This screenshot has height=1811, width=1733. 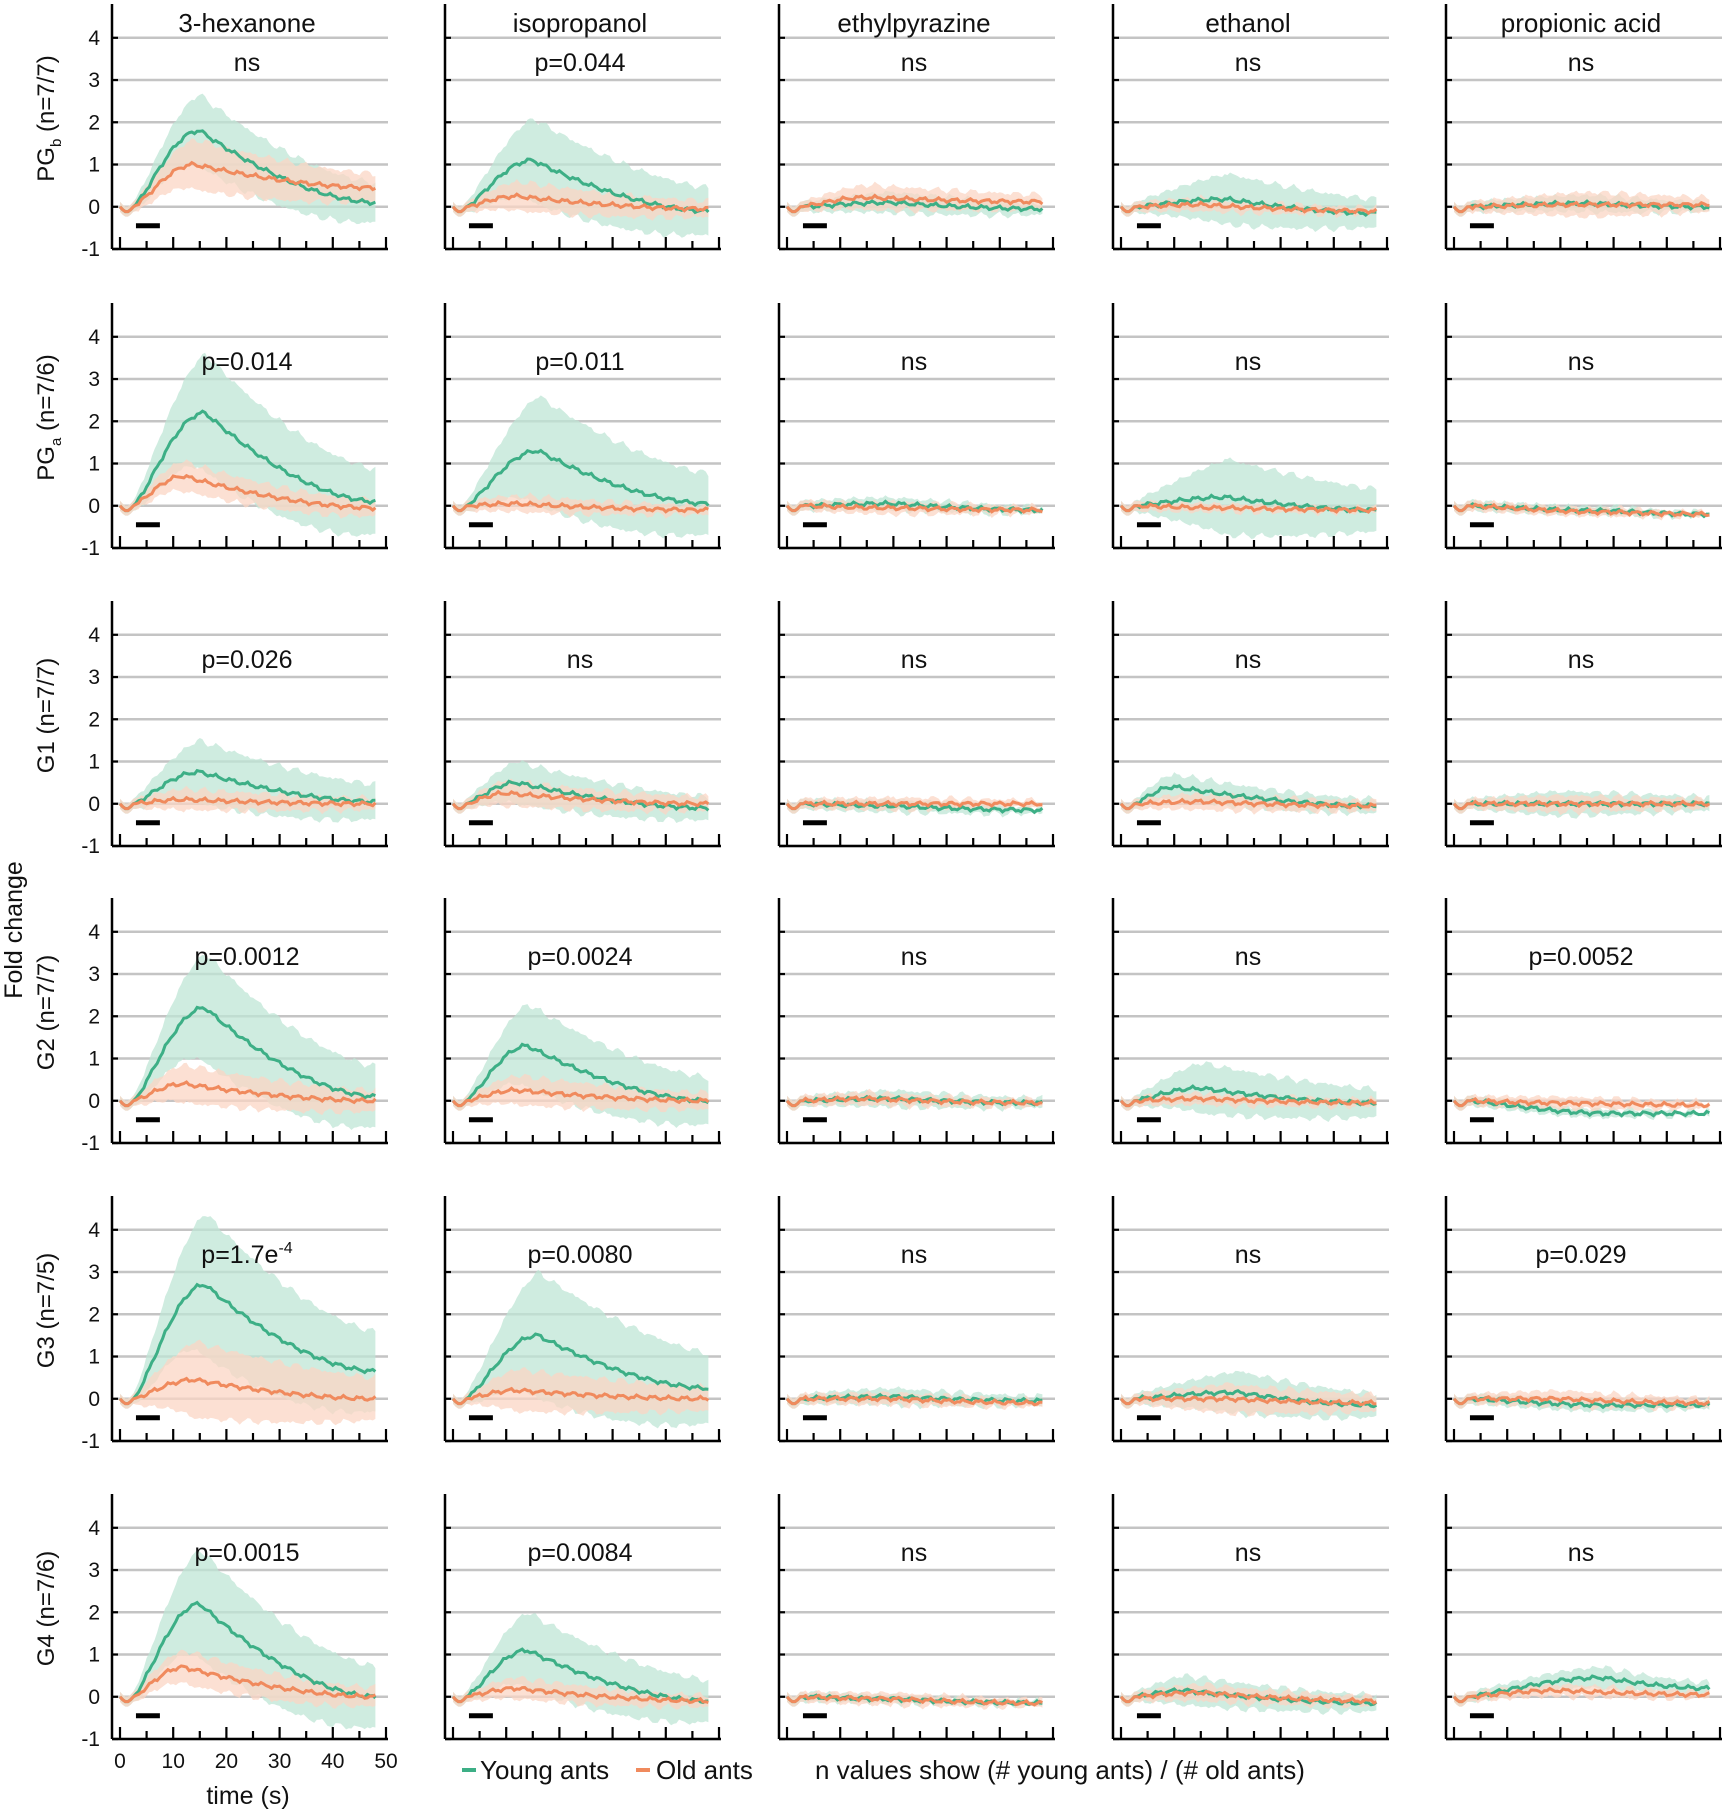 I want to click on panel-r0-c1: isopropanol p=0.044, so click(x=582, y=127).